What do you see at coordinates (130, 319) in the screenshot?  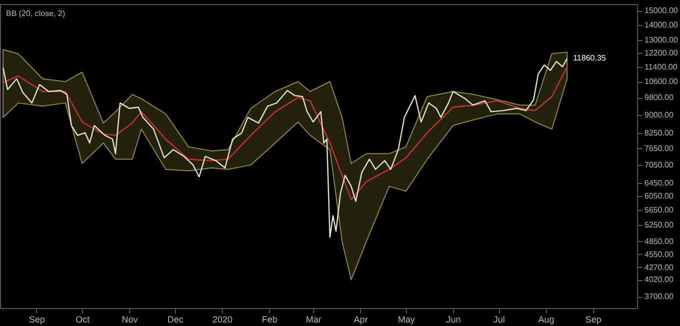 I see `x-tick-label: Nov` at bounding box center [130, 319].